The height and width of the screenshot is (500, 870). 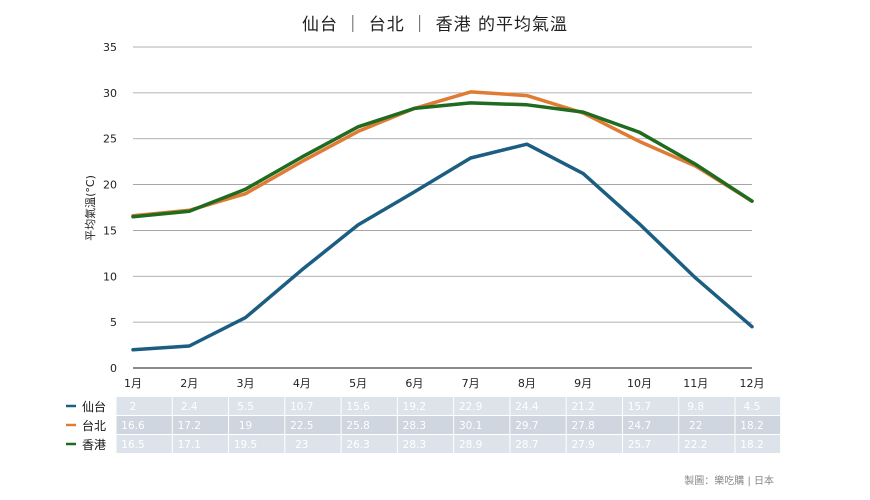 I want to click on x-tick-label: 10月, so click(x=639, y=383).